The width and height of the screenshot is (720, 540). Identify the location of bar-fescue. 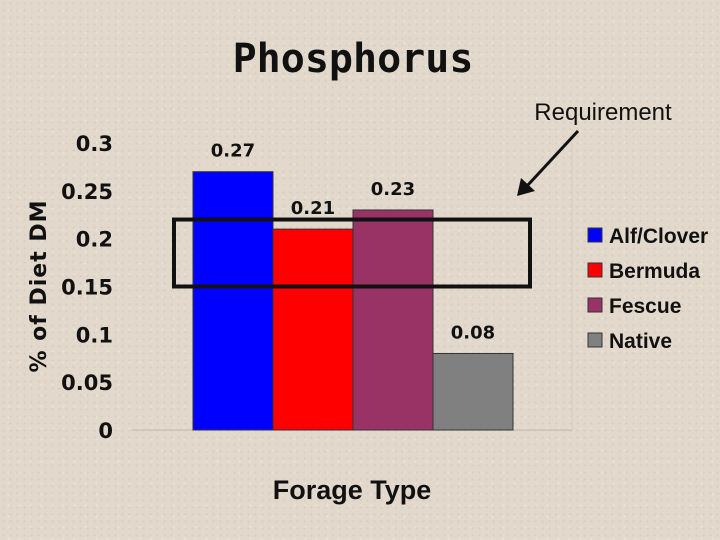
(393, 320).